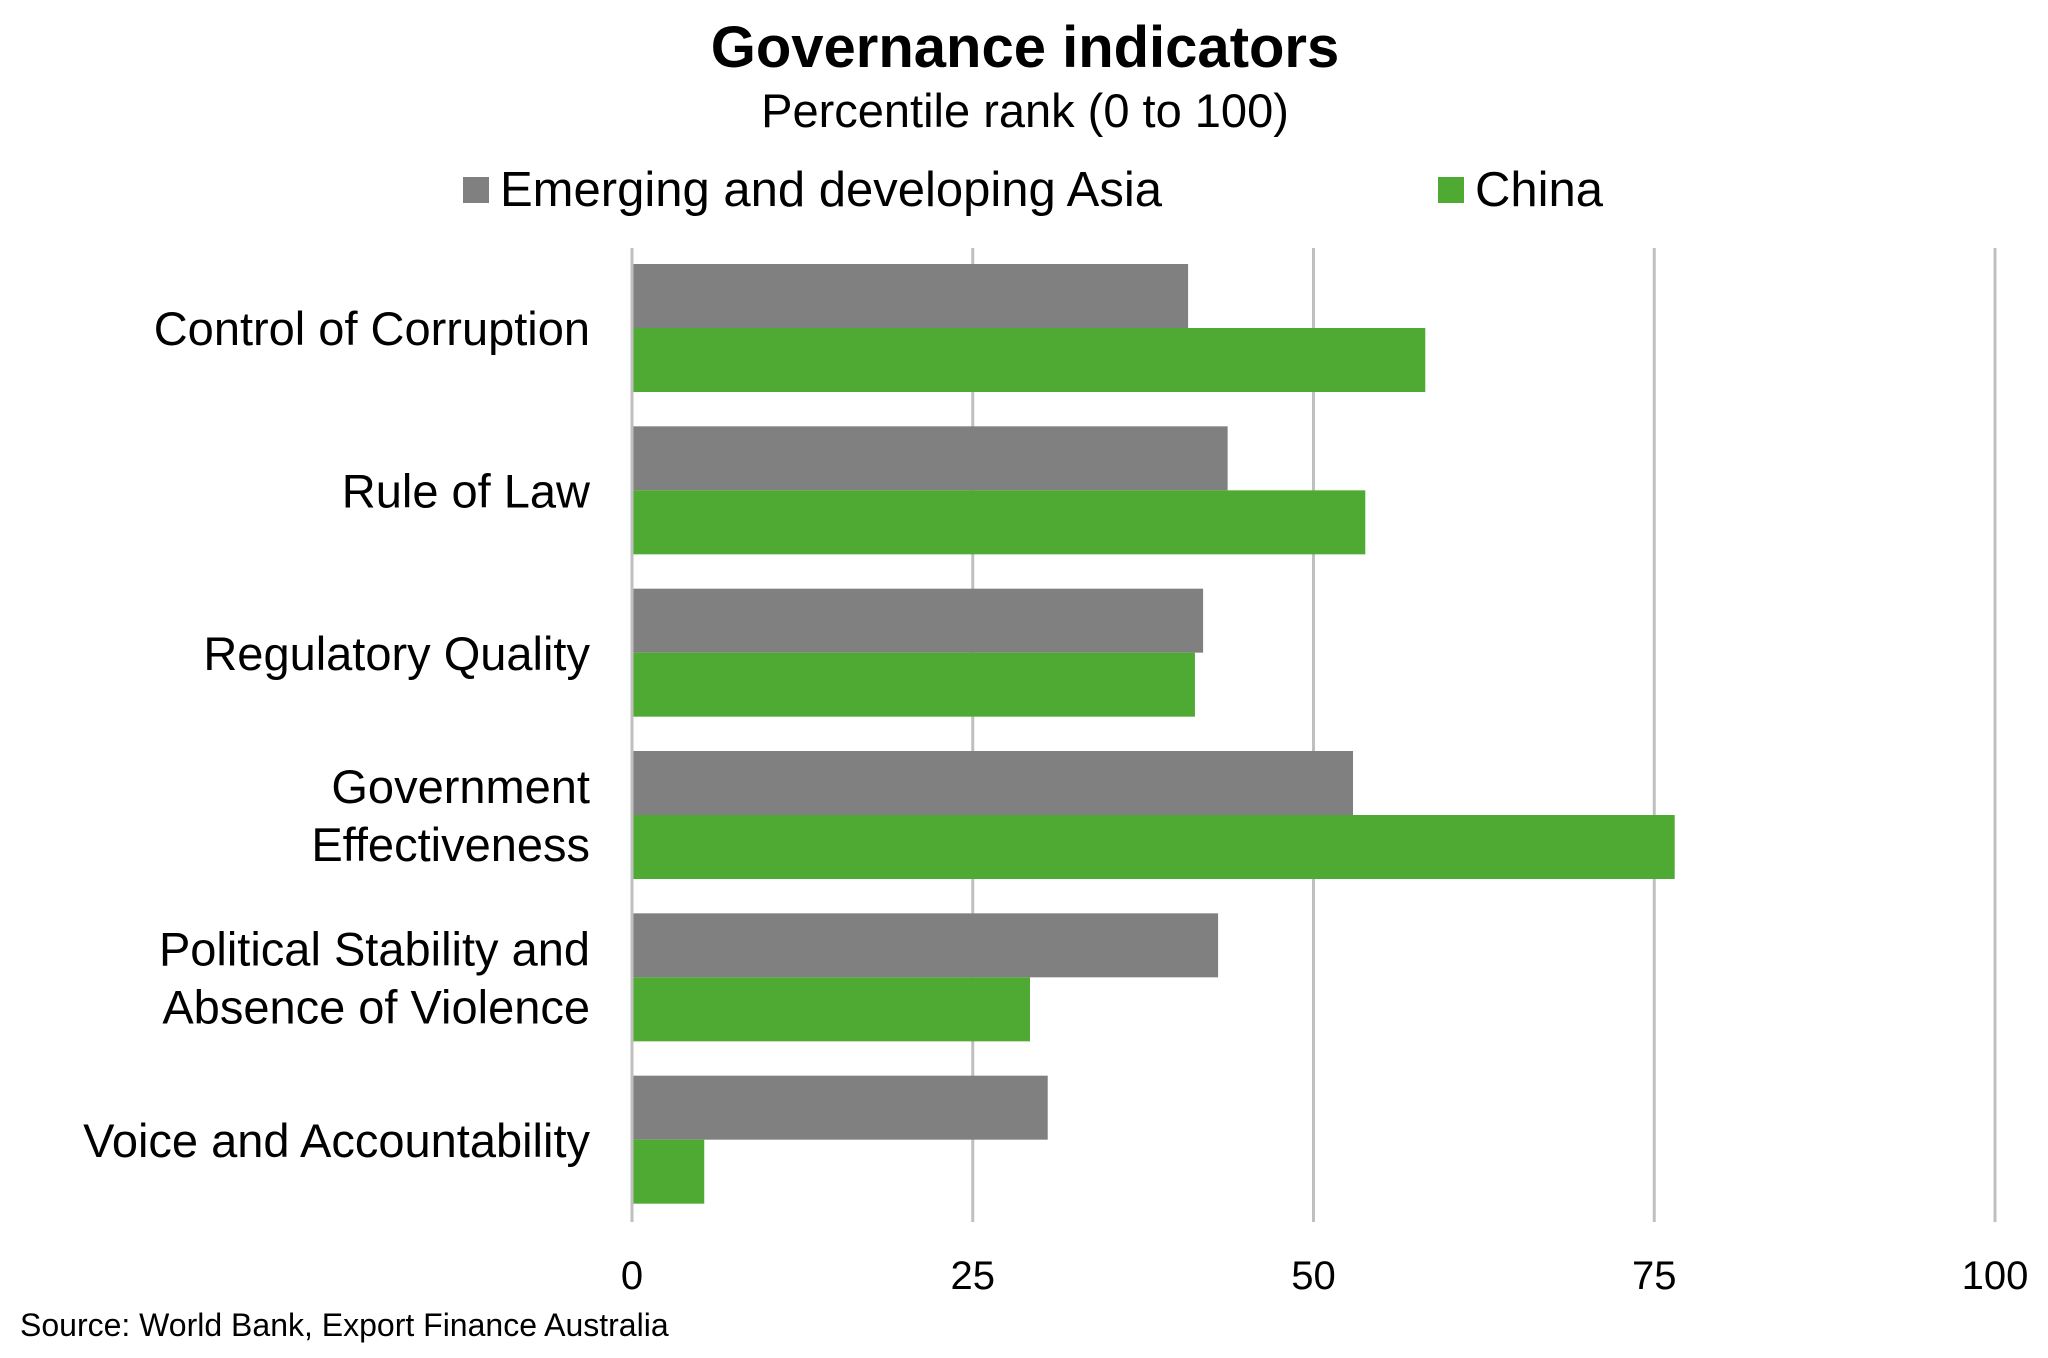 This screenshot has width=2048, height=1358. I want to click on category-label-3: Government Effectiveness, so click(450, 815).